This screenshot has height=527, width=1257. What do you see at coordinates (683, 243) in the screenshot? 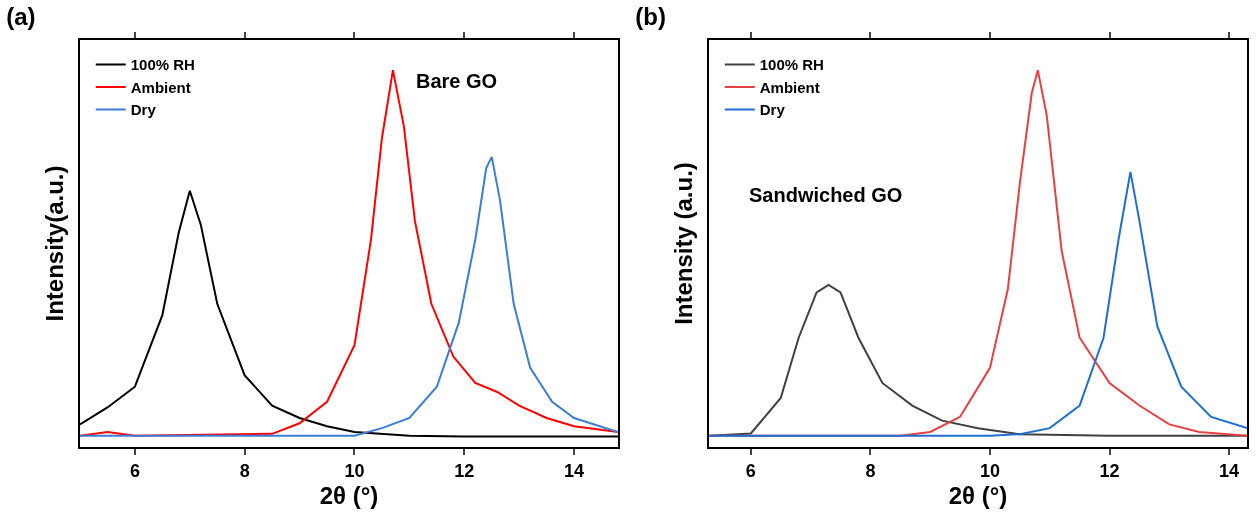
I see `y-axis-title: Intensity (a.u.)` at bounding box center [683, 243].